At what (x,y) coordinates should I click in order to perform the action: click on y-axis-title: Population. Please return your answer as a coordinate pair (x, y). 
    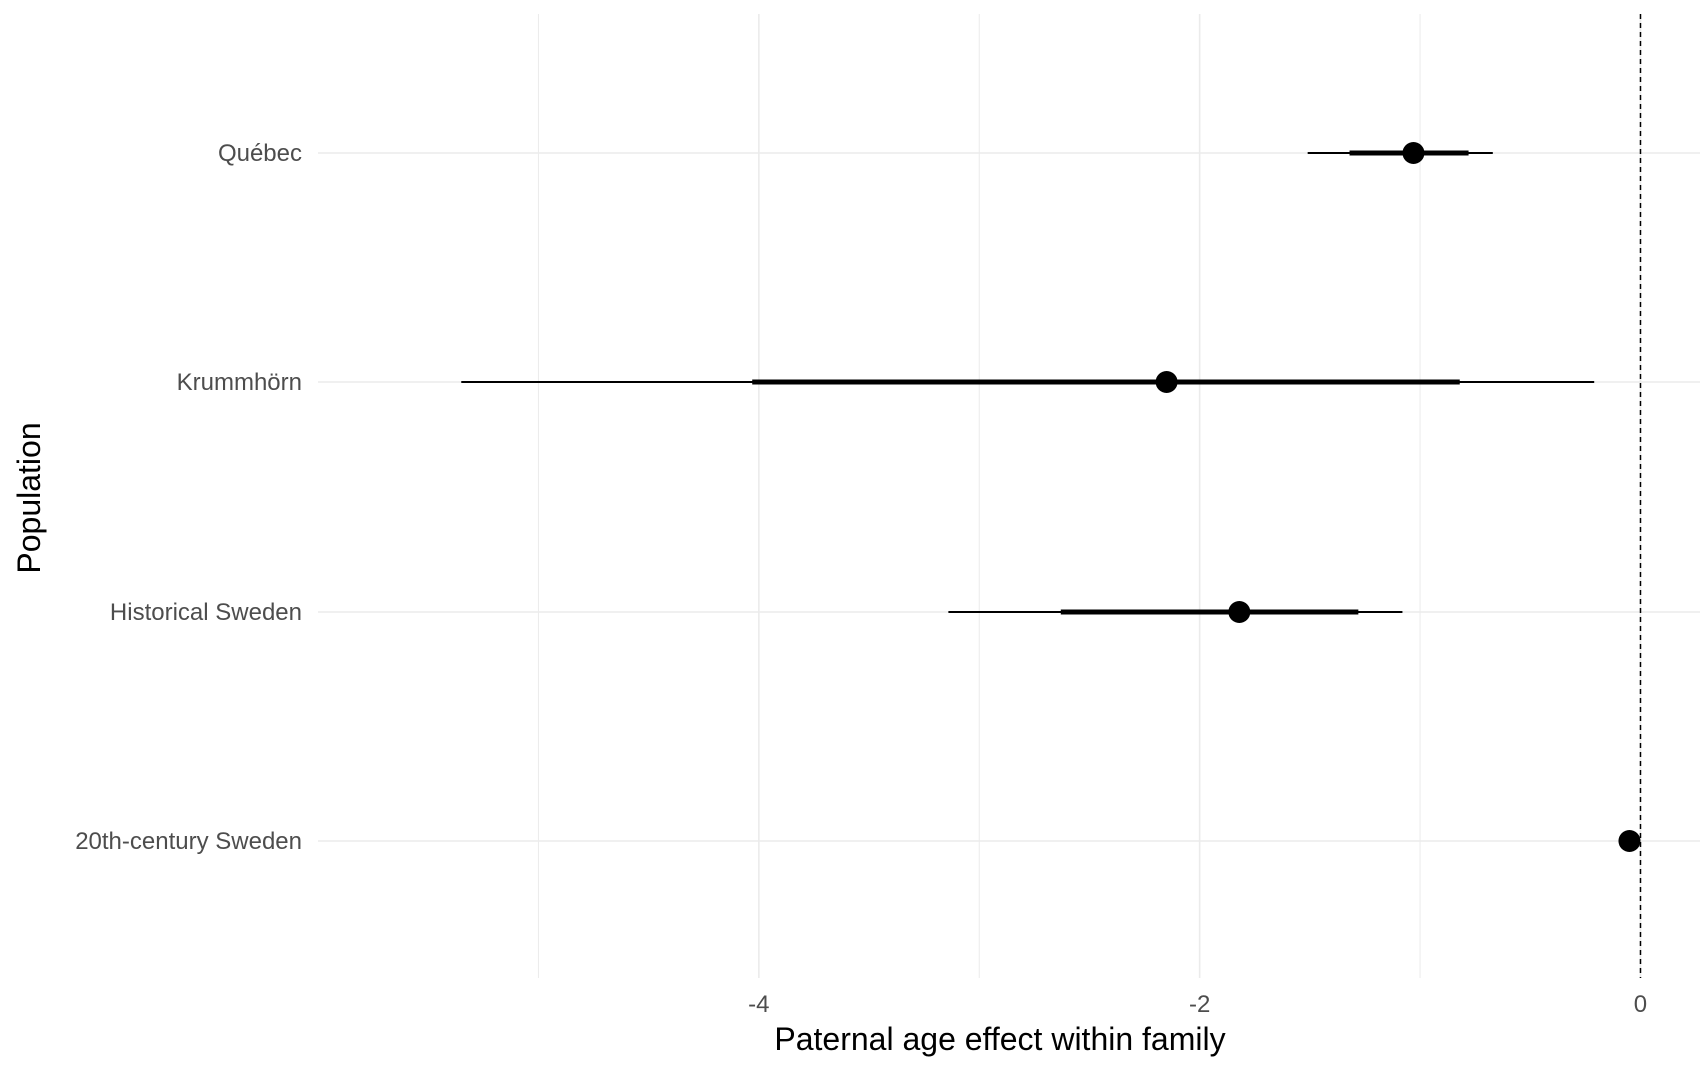
    Looking at the image, I should click on (29, 497).